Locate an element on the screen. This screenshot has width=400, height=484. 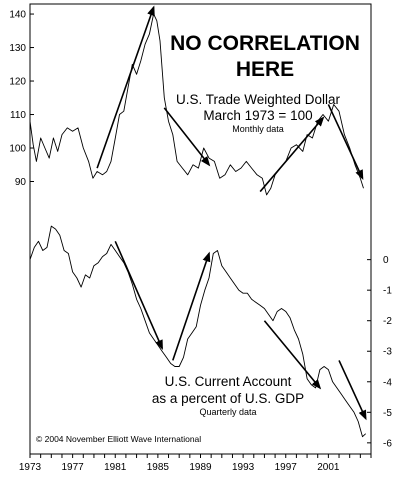
dollar-title: U.S. Trade Weighted Dollar is located at coordinates (258, 99).